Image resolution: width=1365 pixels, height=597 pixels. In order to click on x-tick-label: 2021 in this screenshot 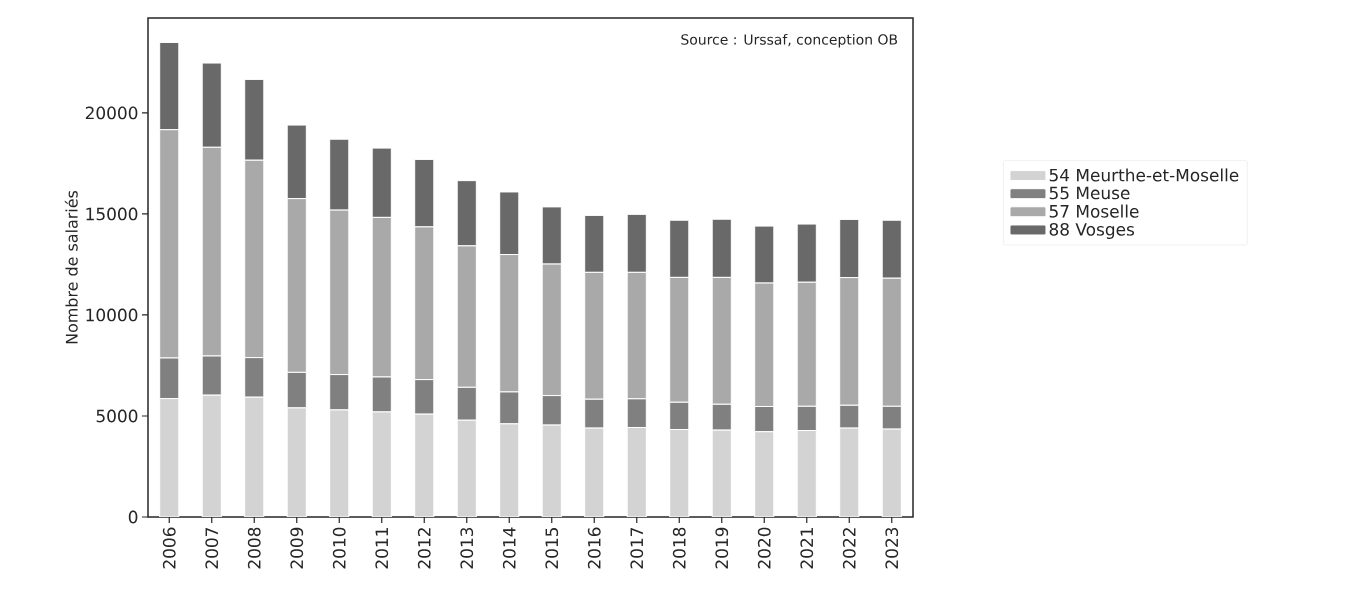, I will do `click(807, 548)`.